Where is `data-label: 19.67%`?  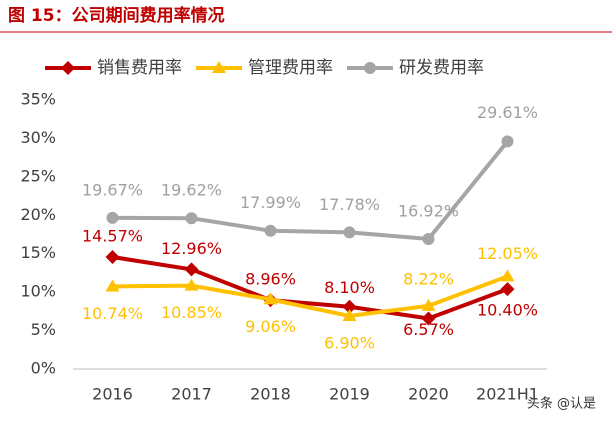
data-label: 19.67% is located at coordinates (112, 189).